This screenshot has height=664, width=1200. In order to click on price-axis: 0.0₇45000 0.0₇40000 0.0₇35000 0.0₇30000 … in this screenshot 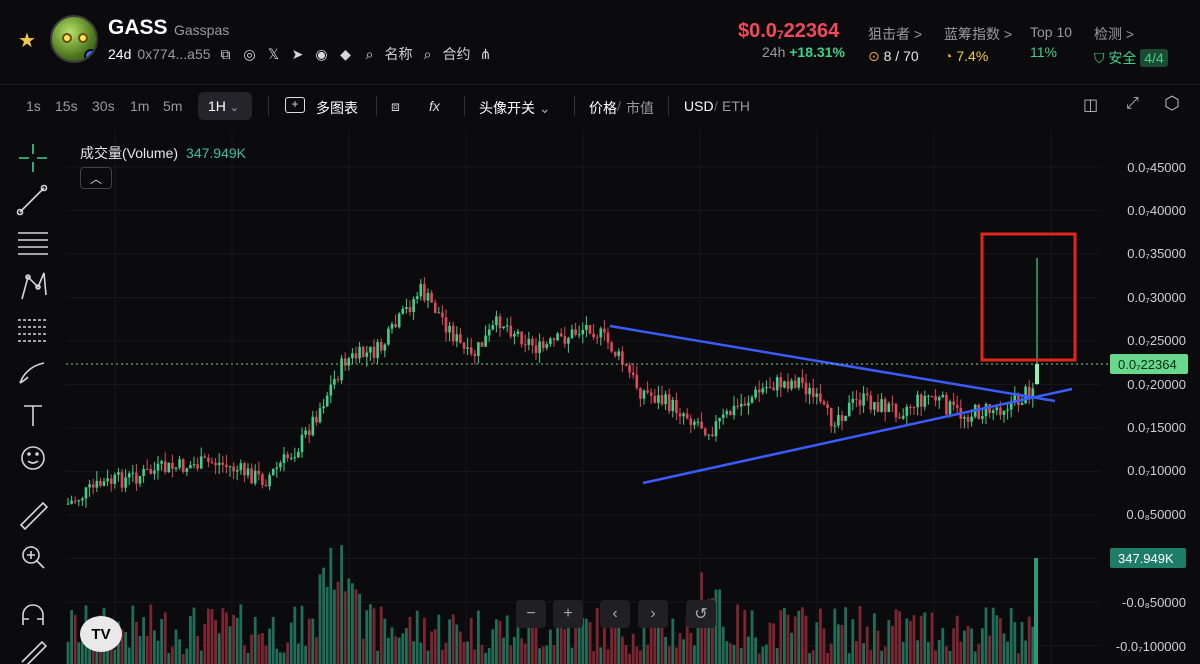, I will do `click(1148, 395)`.